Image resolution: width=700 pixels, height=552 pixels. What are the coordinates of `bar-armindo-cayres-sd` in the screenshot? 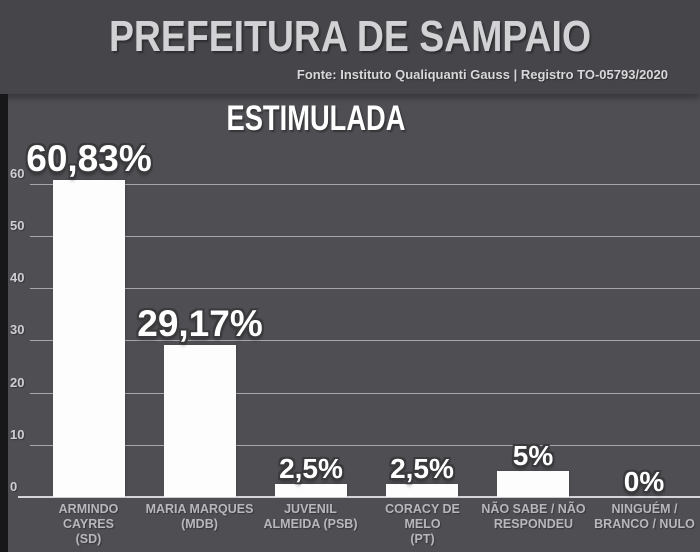 It's located at (89, 338).